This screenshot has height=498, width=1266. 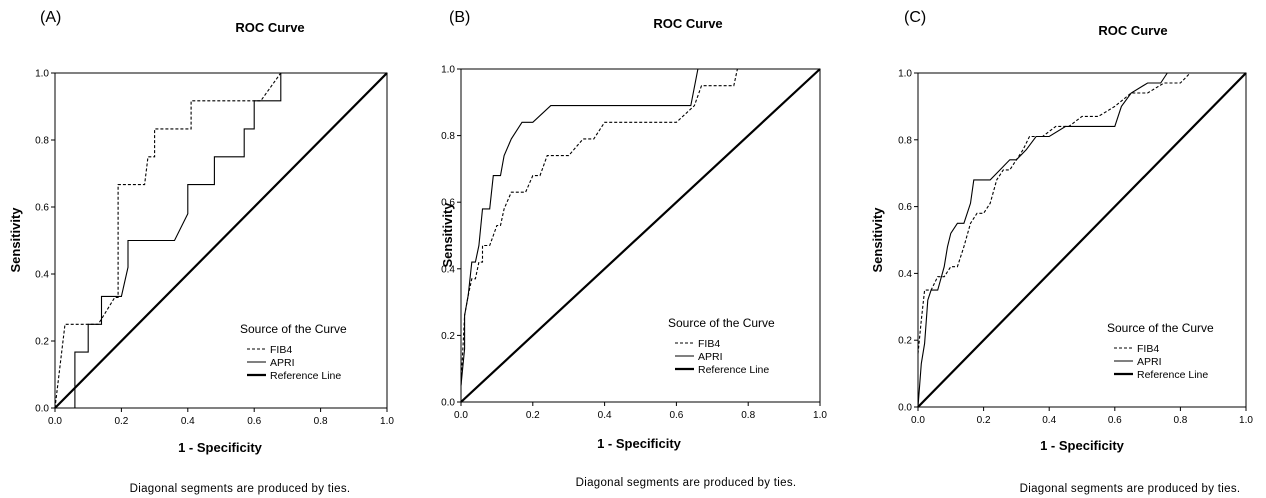 I want to click on panel-label: (A), so click(x=50, y=17).